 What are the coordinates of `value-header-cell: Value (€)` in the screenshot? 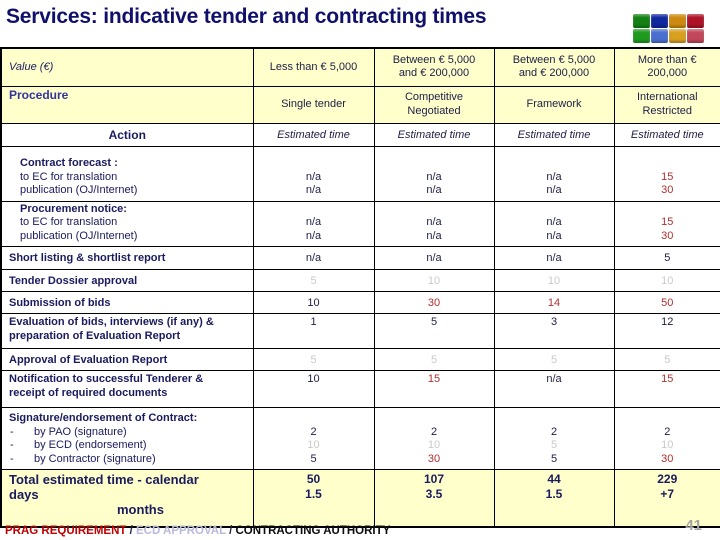 It's located at (127, 67).